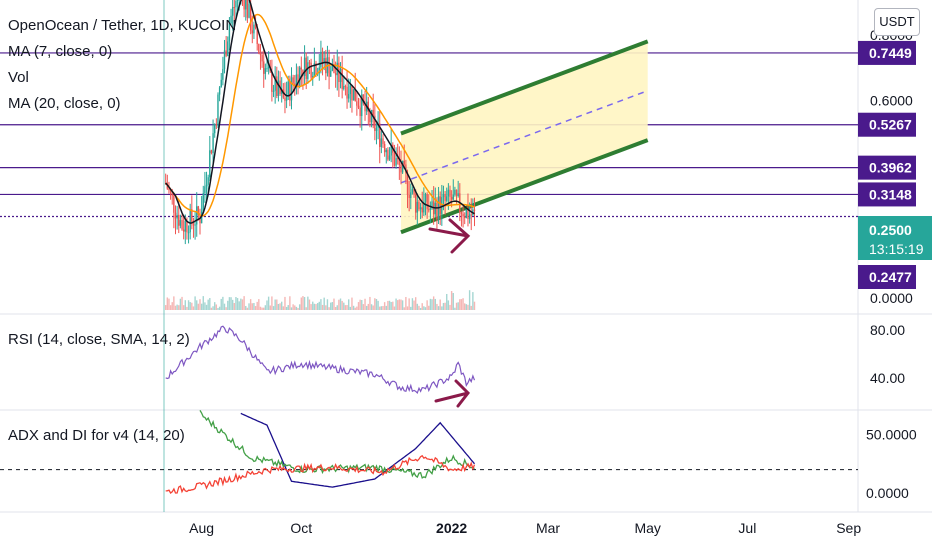  Describe the element at coordinates (887, 330) in the screenshot. I see `rsi-tick-label: 80.00` at that location.